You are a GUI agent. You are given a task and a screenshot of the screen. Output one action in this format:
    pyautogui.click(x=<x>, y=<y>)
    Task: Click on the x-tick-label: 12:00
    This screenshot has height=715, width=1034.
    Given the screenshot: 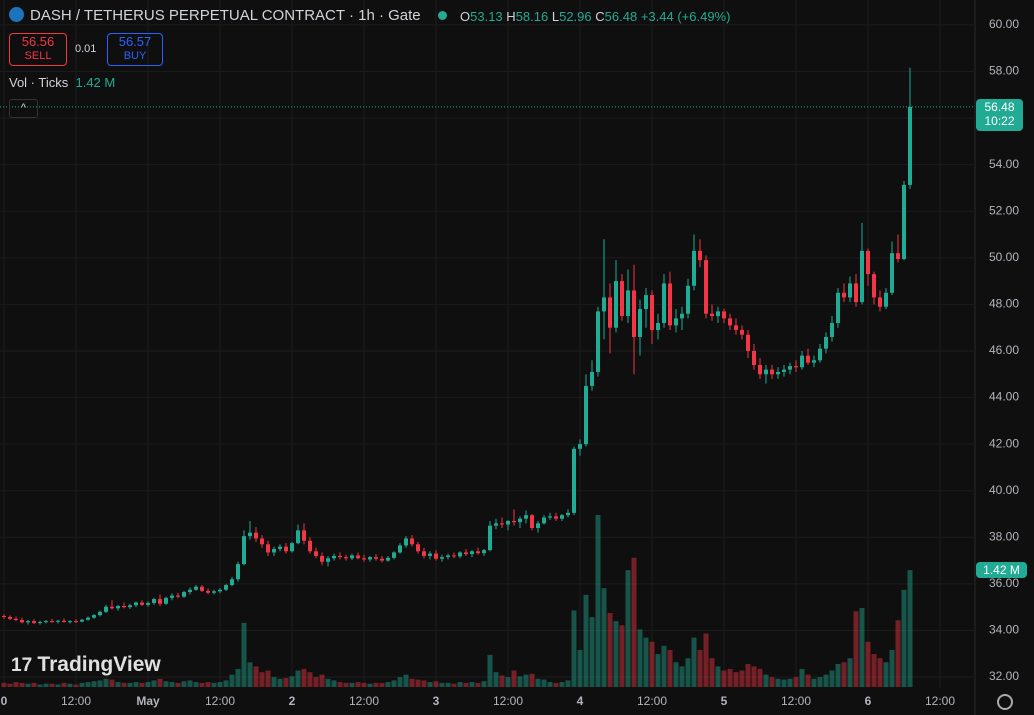 What is the action you would take?
    pyautogui.click(x=652, y=701)
    